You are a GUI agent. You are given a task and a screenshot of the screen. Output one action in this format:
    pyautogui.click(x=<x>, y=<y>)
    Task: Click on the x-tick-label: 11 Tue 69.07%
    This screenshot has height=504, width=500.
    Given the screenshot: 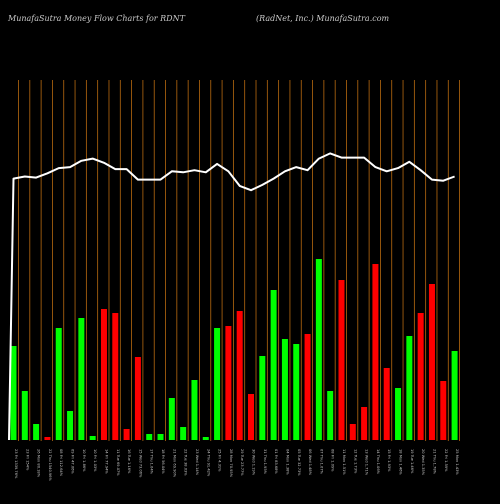 What is the action you would take?
    pyautogui.click(x=118, y=462)
    